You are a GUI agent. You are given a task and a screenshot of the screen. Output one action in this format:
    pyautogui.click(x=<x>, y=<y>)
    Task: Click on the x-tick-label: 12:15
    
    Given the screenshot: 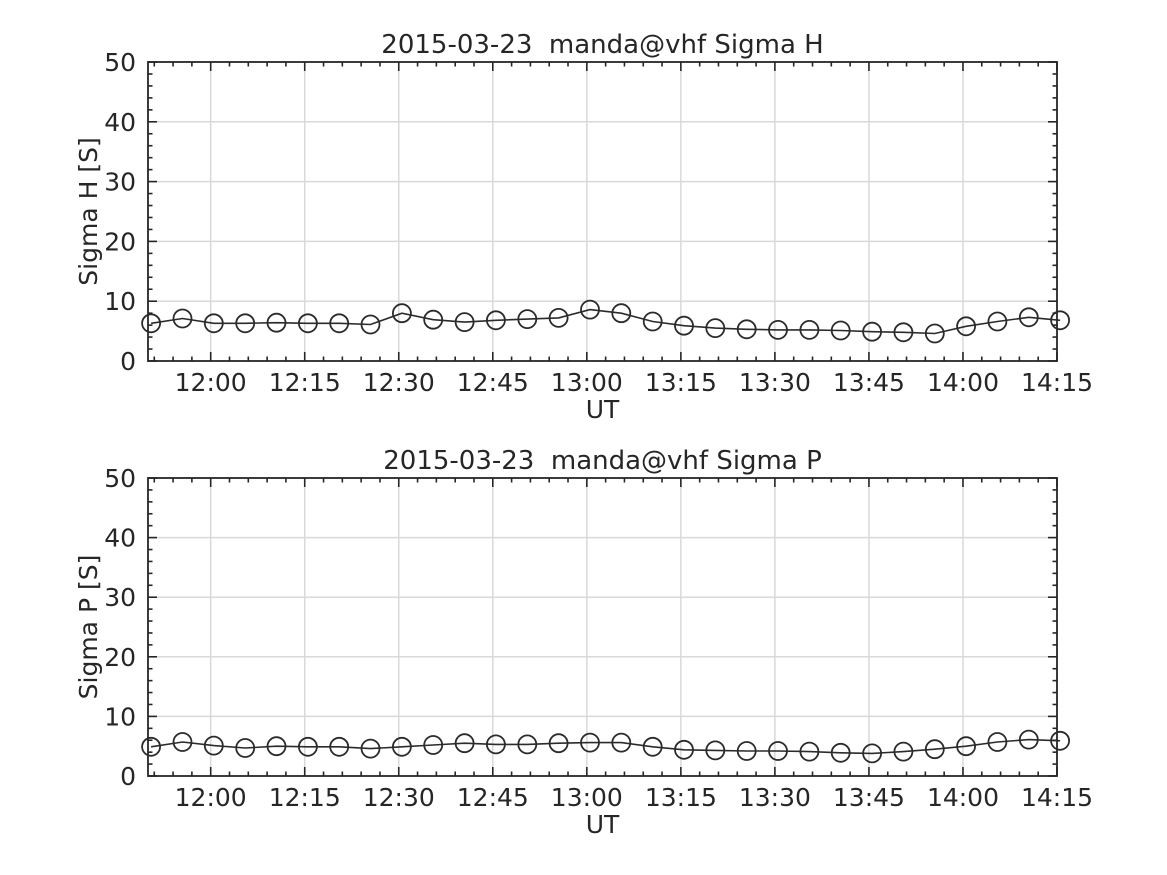 What is the action you would take?
    pyautogui.click(x=305, y=382)
    